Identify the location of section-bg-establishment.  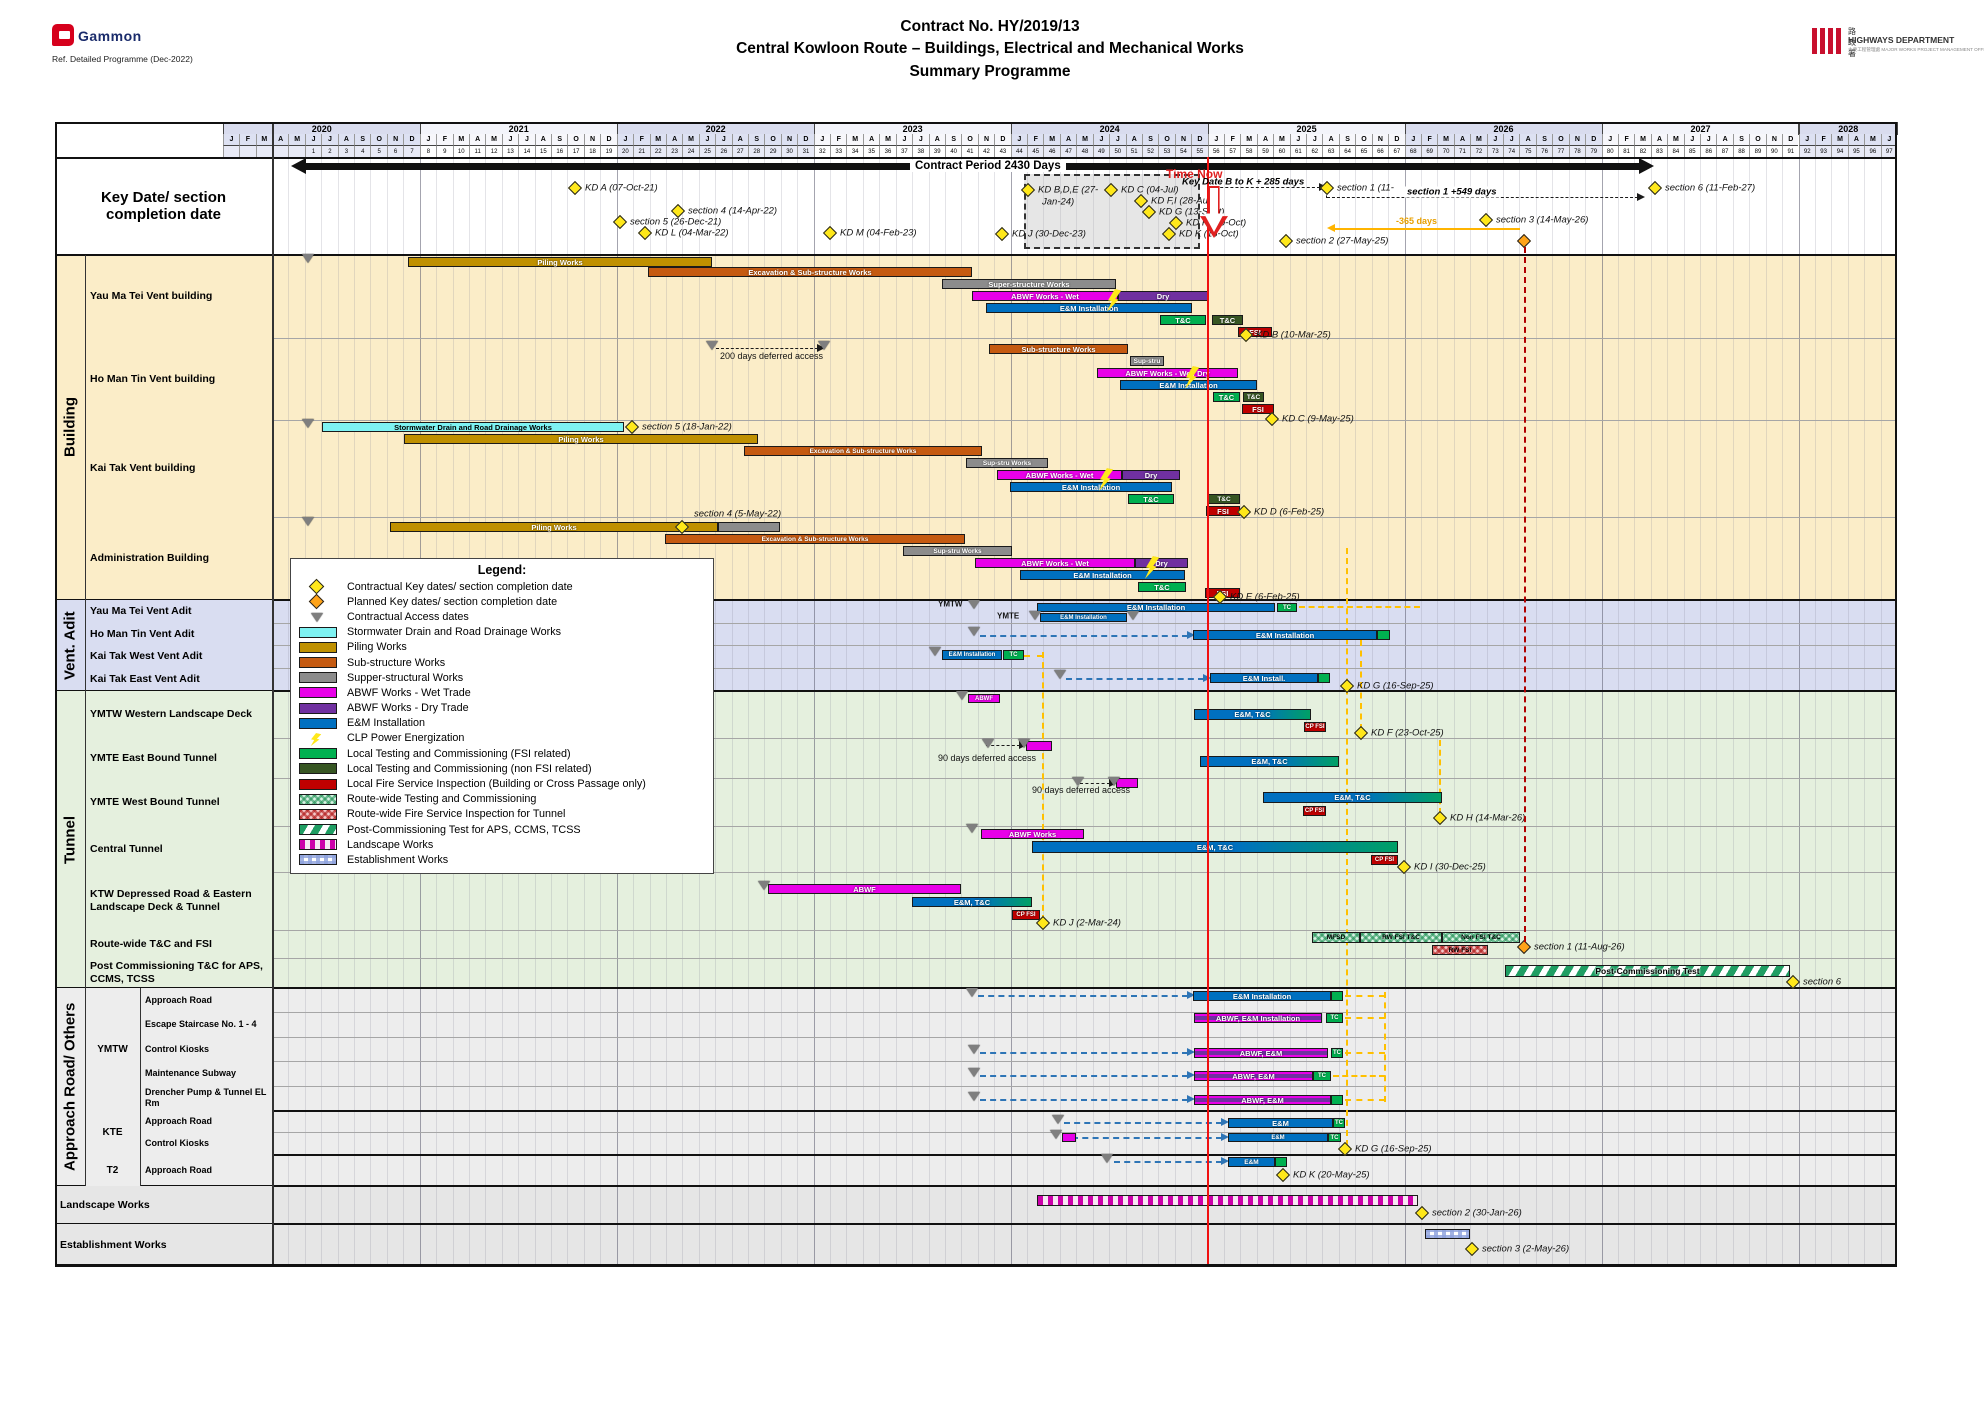
(976, 1245).